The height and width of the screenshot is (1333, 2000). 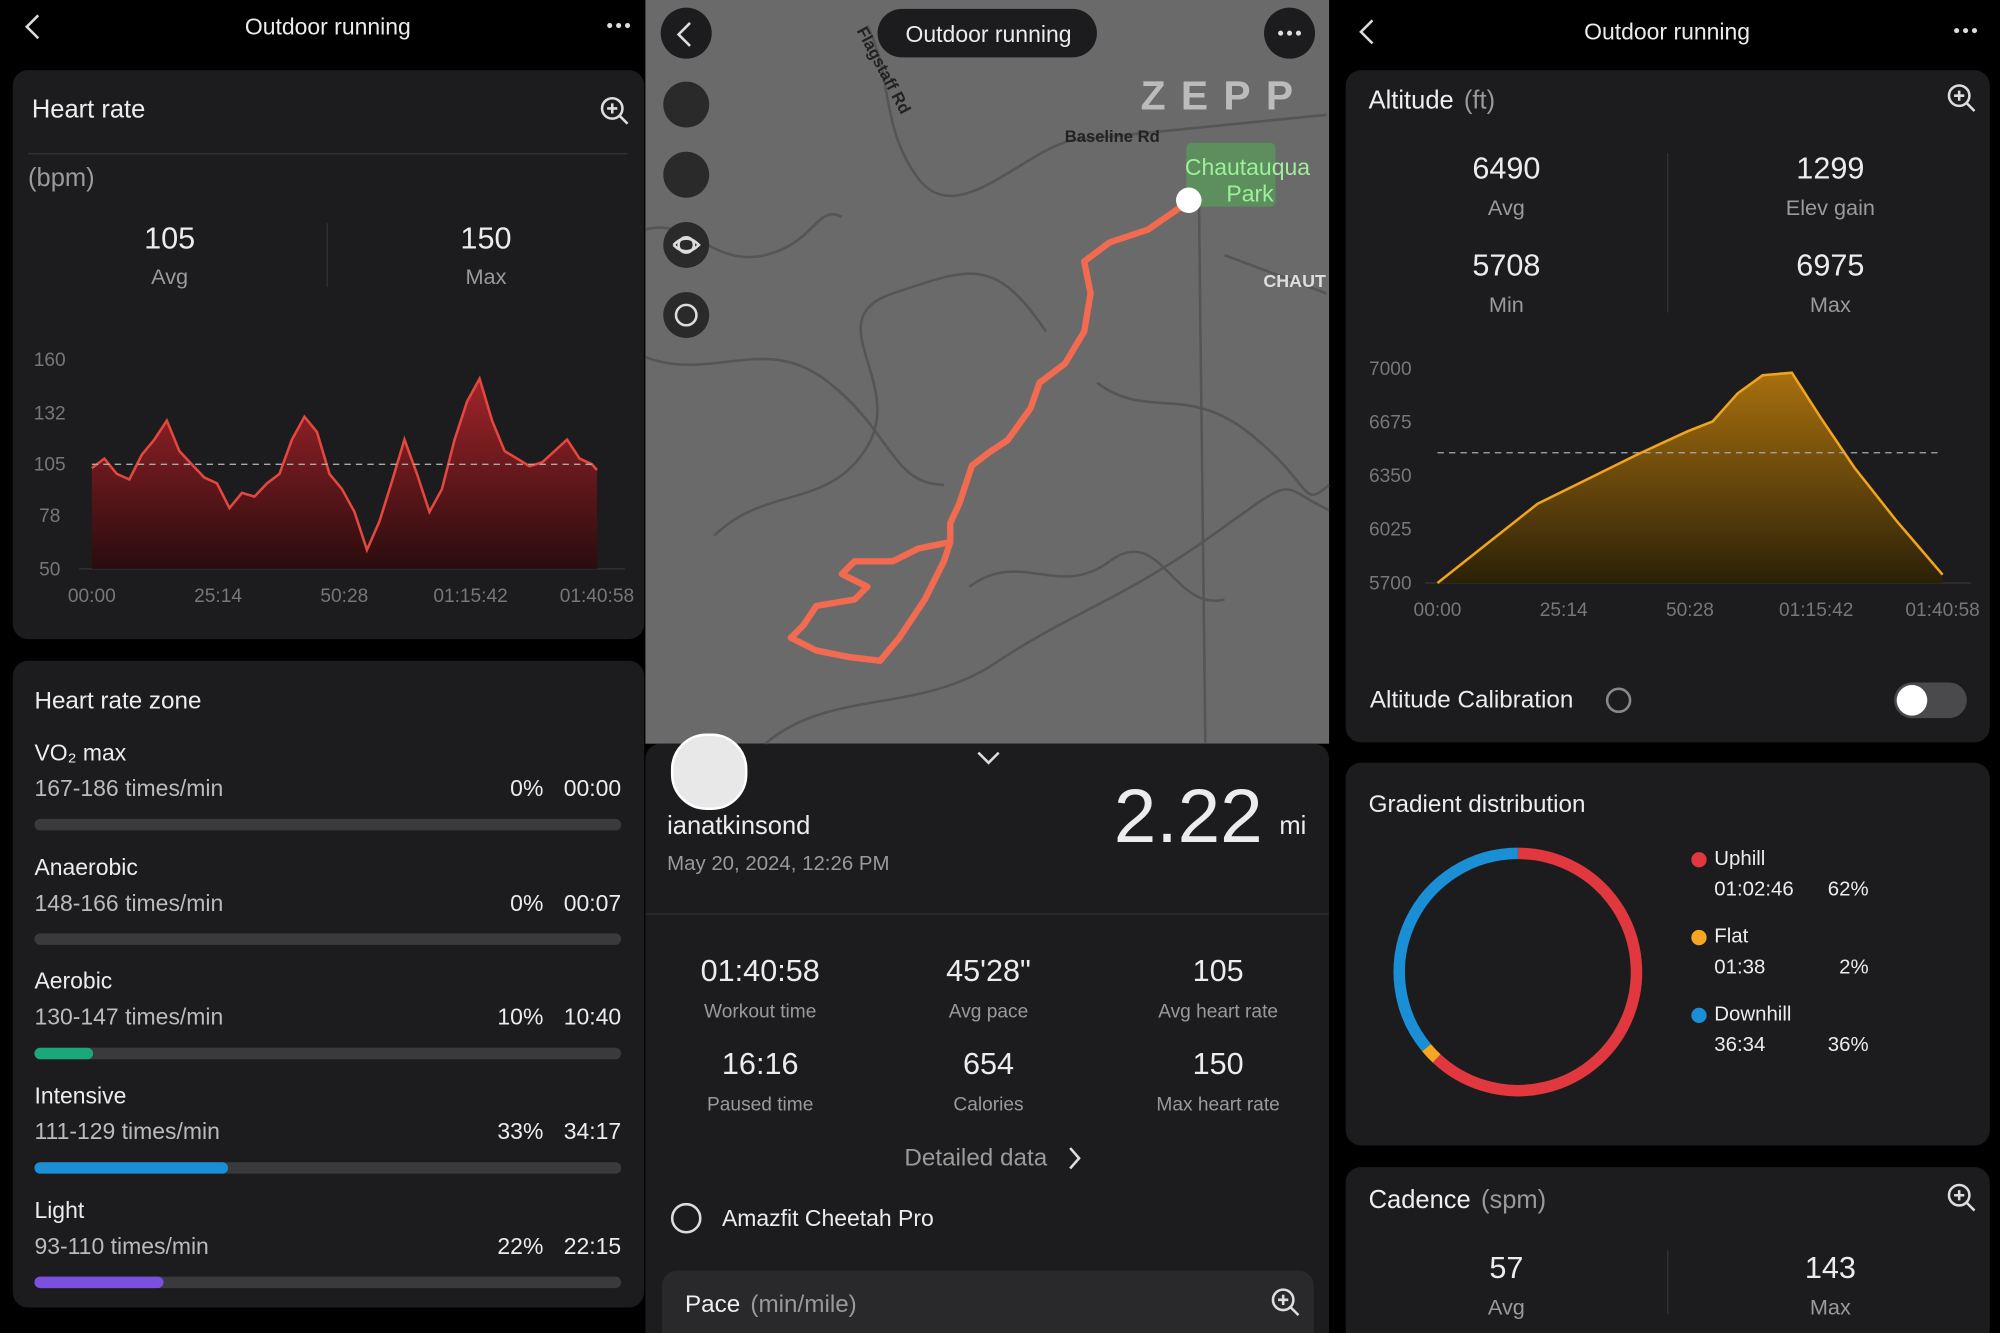 What do you see at coordinates (976, 1158) in the screenshot?
I see `detailed-link: Detailed data` at bounding box center [976, 1158].